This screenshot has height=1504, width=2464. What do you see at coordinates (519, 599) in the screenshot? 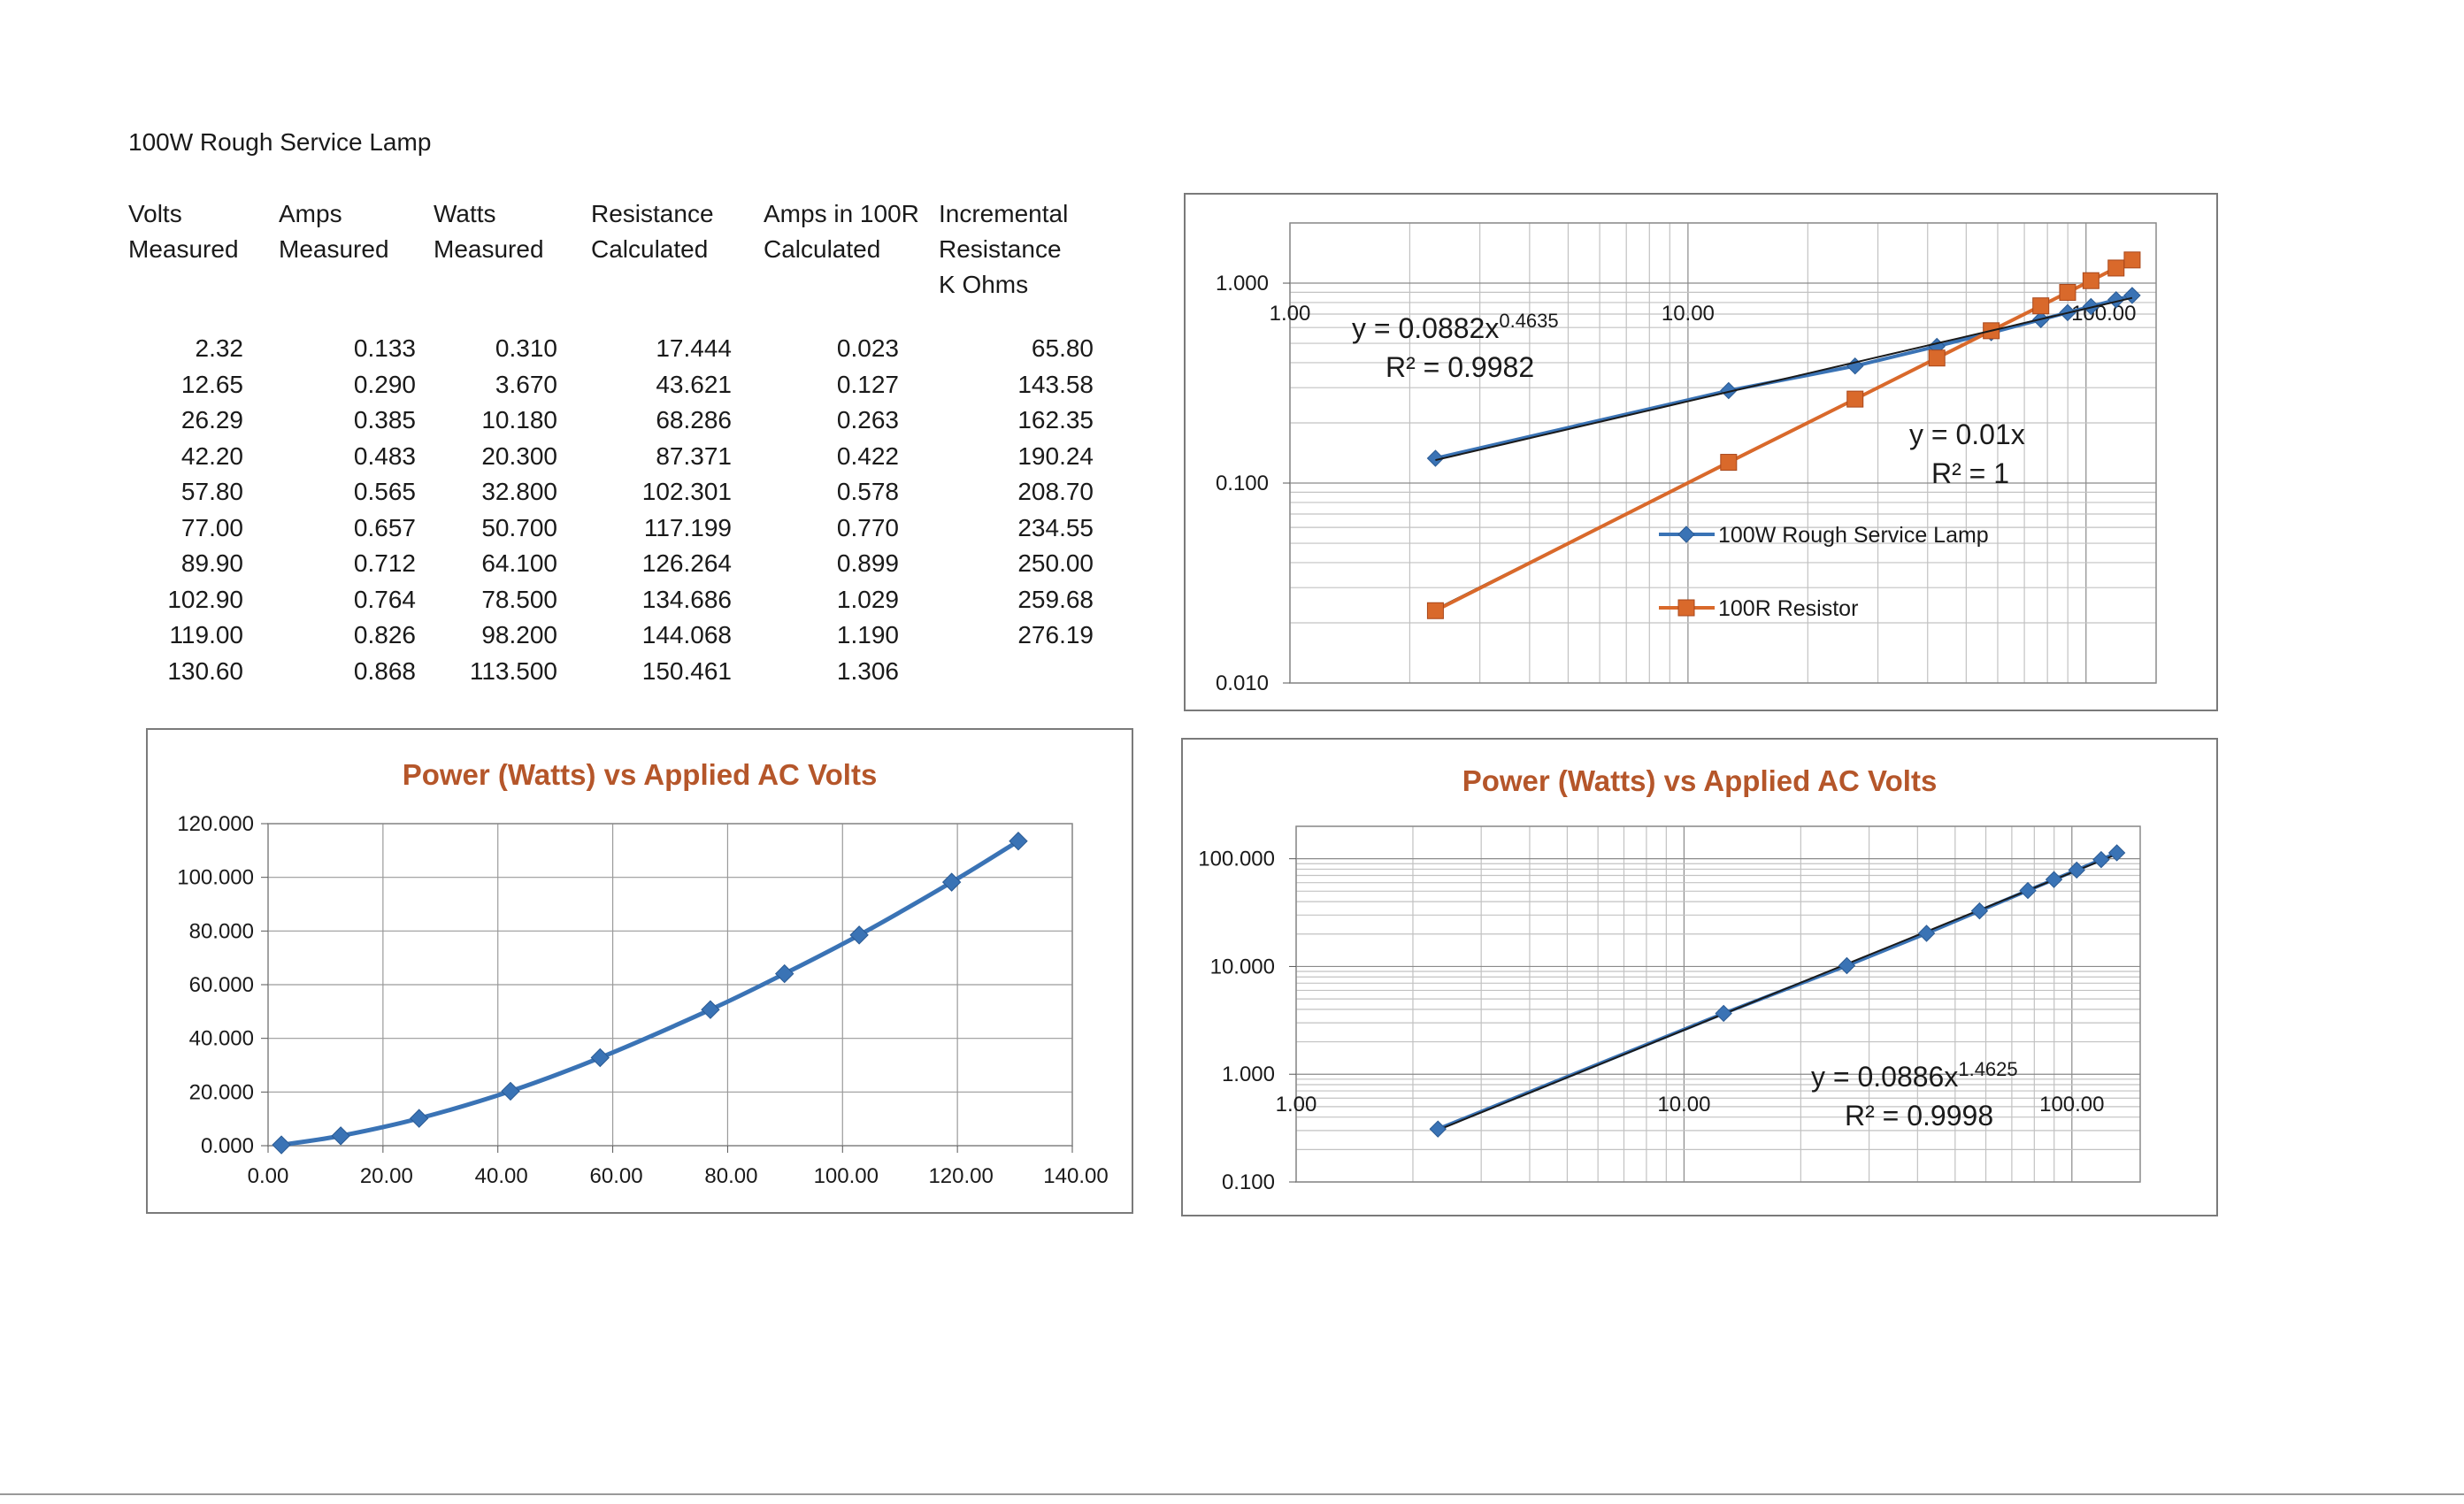
I see `table-cell: 78.500` at bounding box center [519, 599].